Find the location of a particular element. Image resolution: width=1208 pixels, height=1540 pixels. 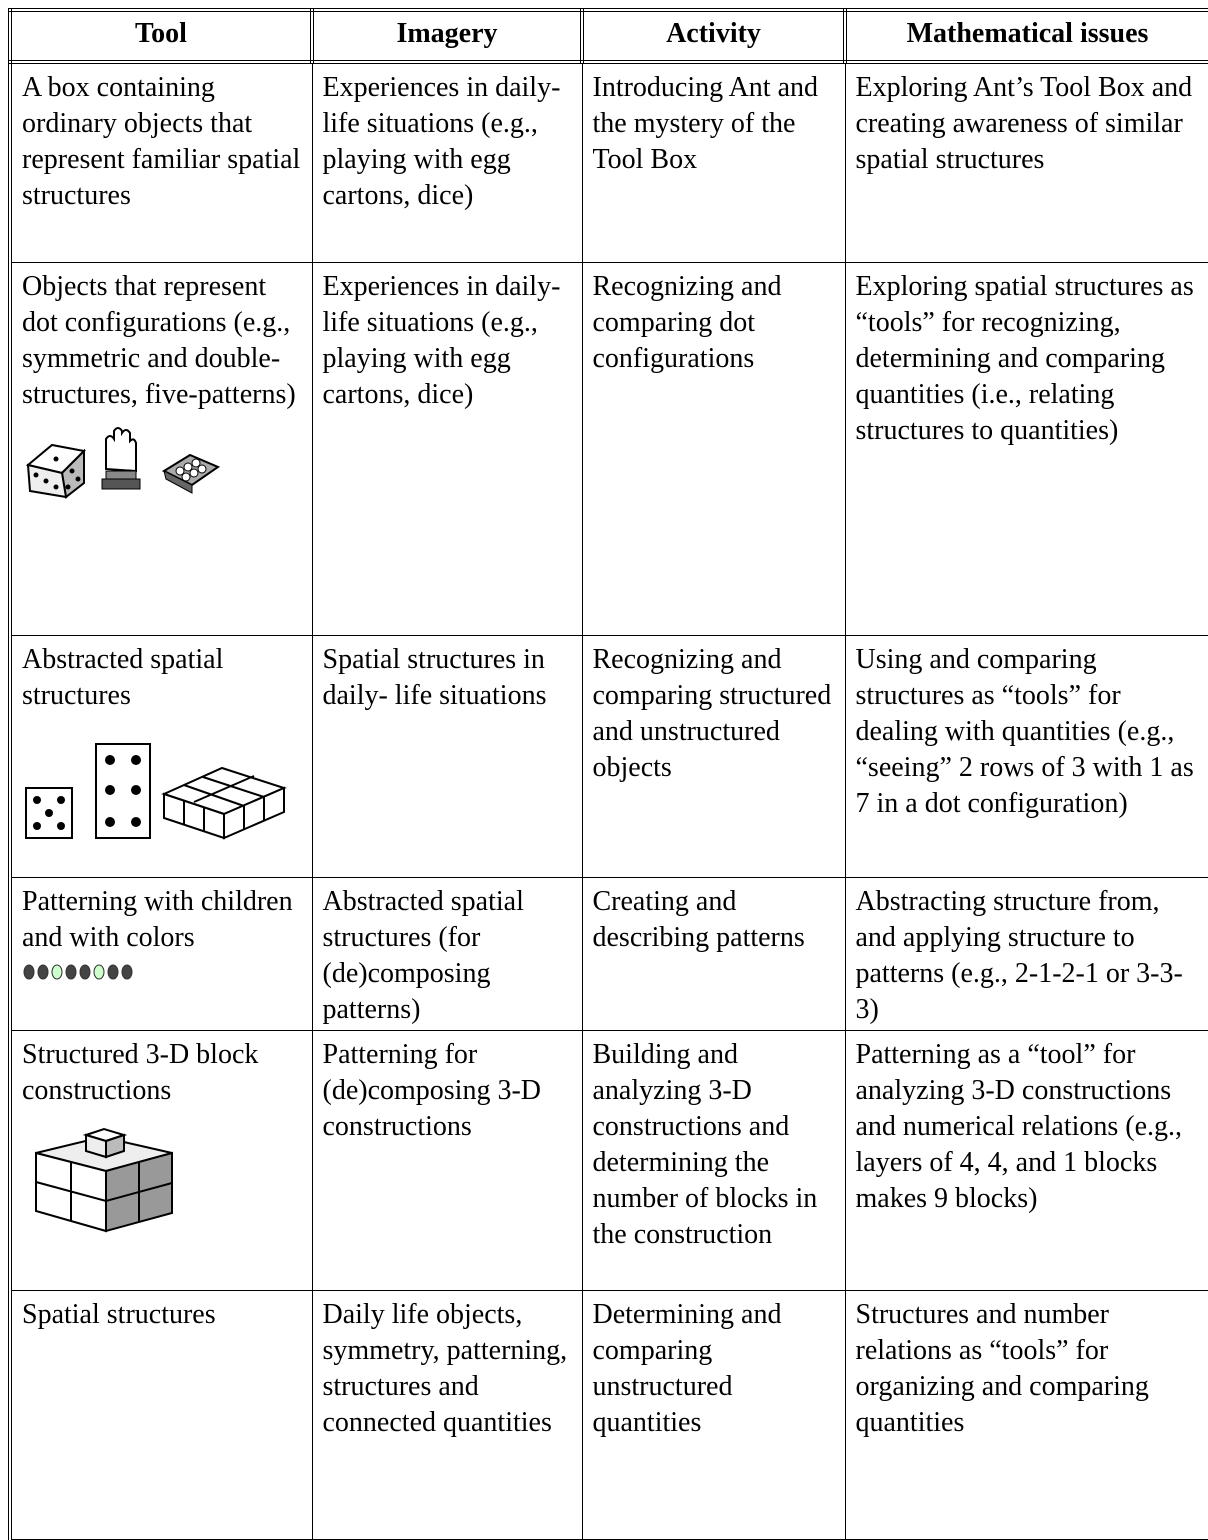

header-cell: Mathematical issues is located at coordinates (1025, 36).